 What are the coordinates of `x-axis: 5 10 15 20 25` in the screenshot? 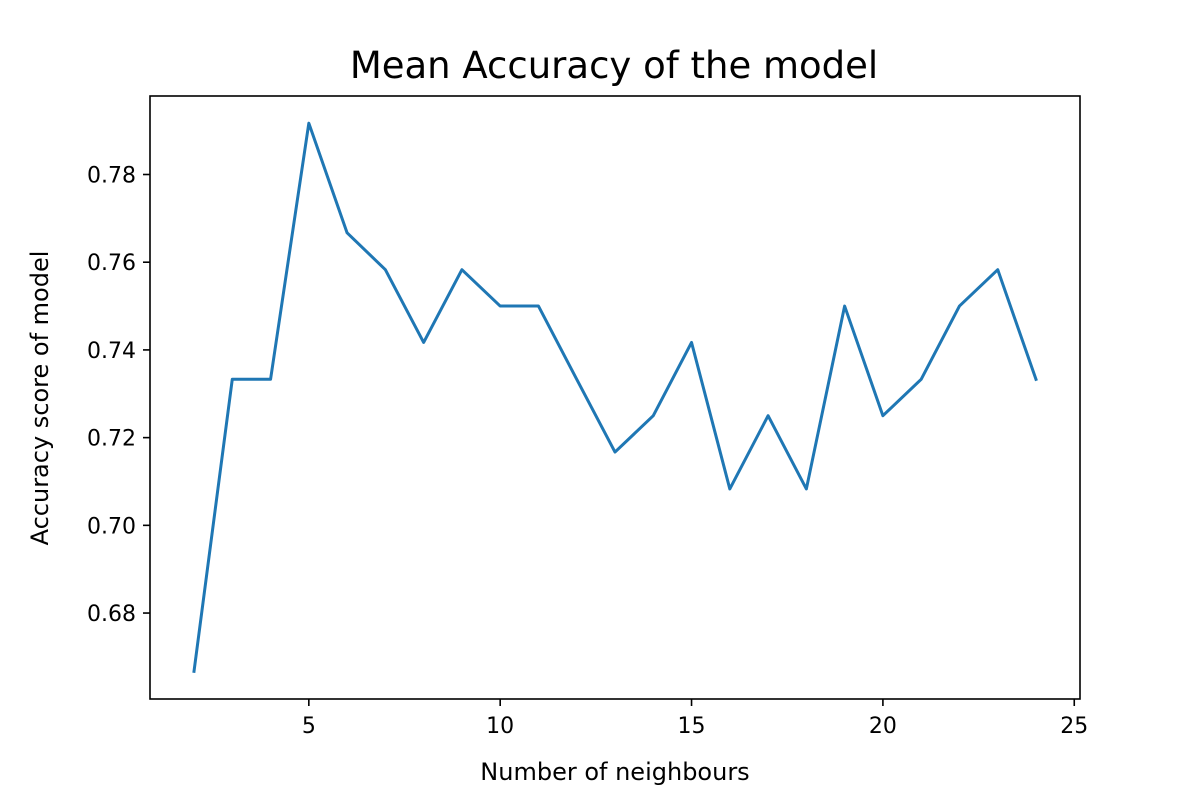 It's located at (695, 719).